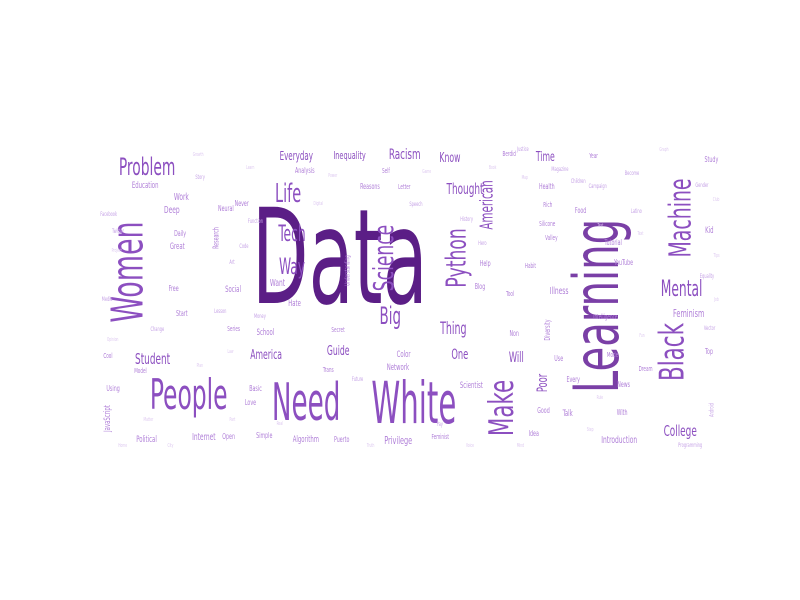  I want to click on word-story: Story, so click(200, 177).